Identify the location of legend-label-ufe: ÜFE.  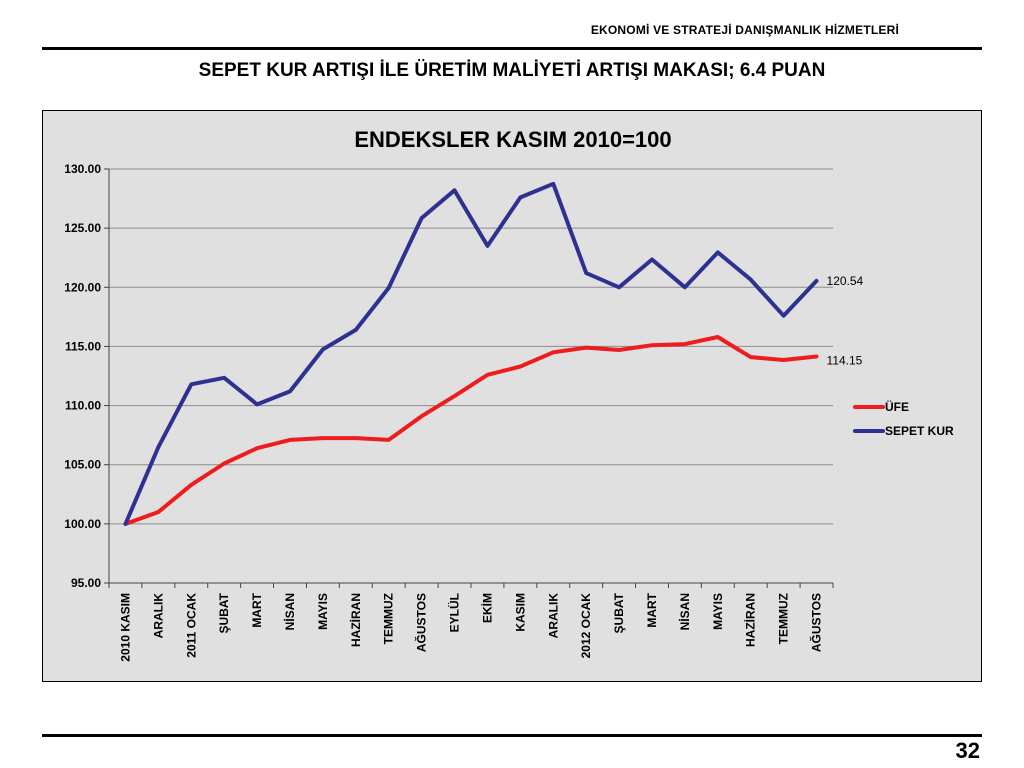
(897, 406).